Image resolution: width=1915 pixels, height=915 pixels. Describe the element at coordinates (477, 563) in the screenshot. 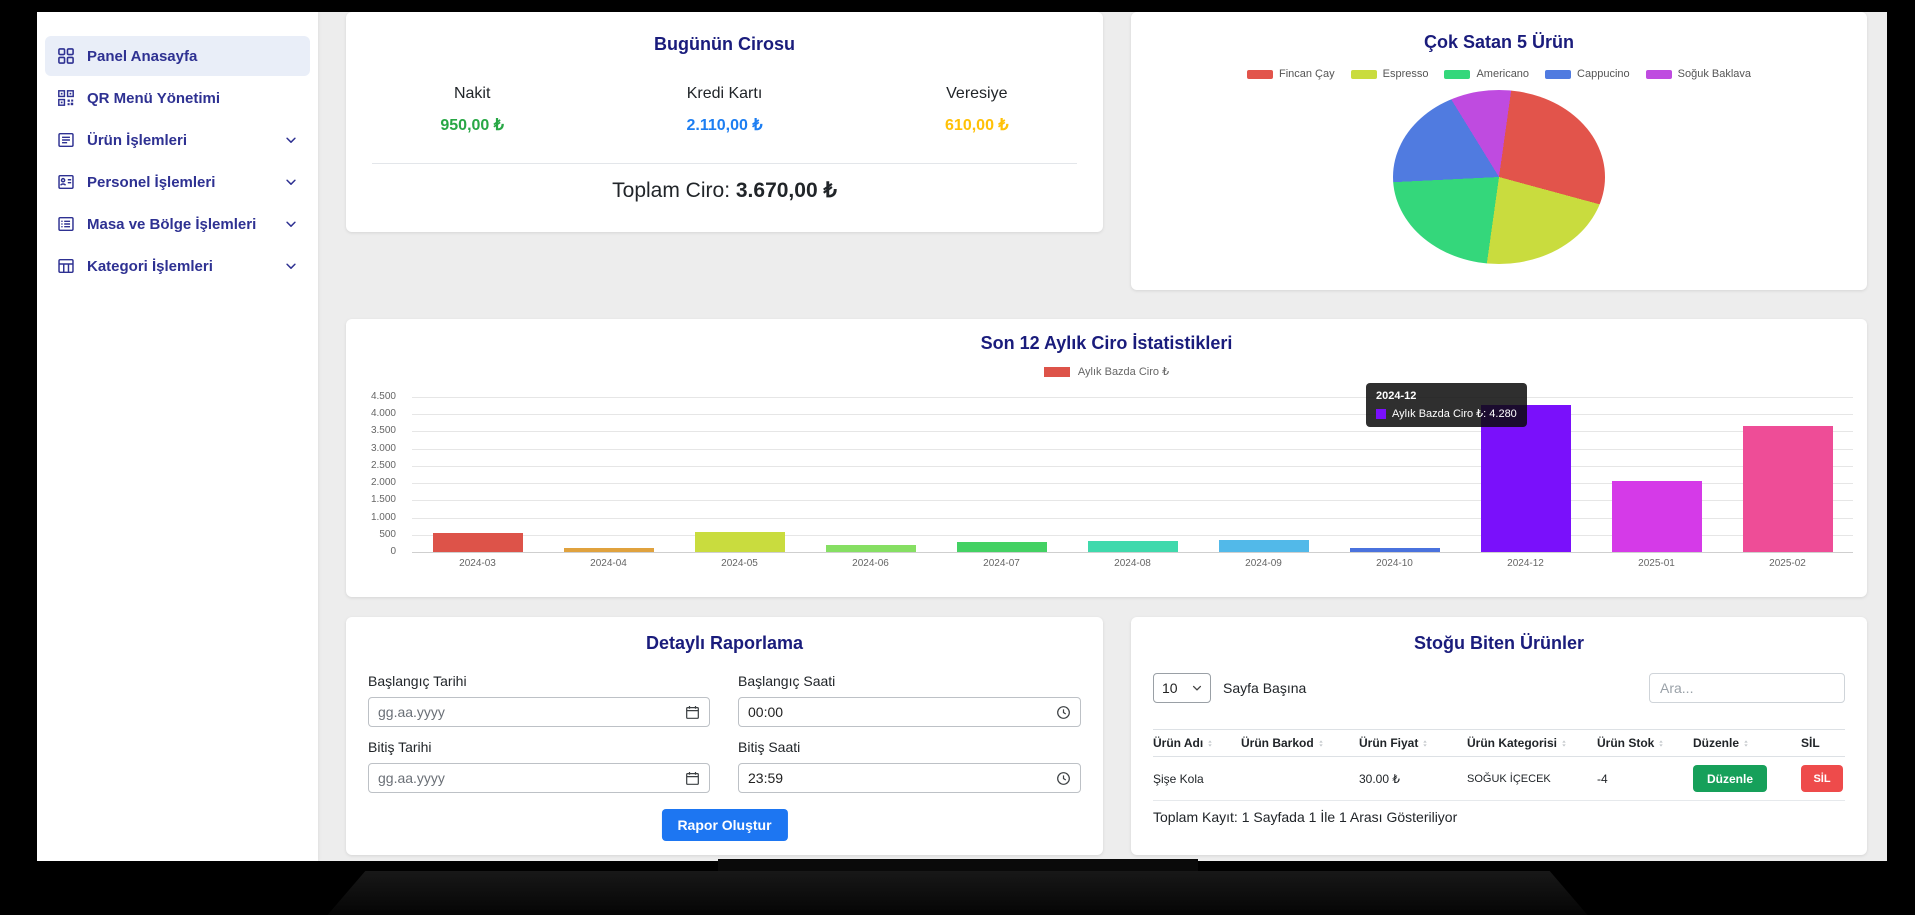

I see `x-tick-label: 2024-03` at that location.